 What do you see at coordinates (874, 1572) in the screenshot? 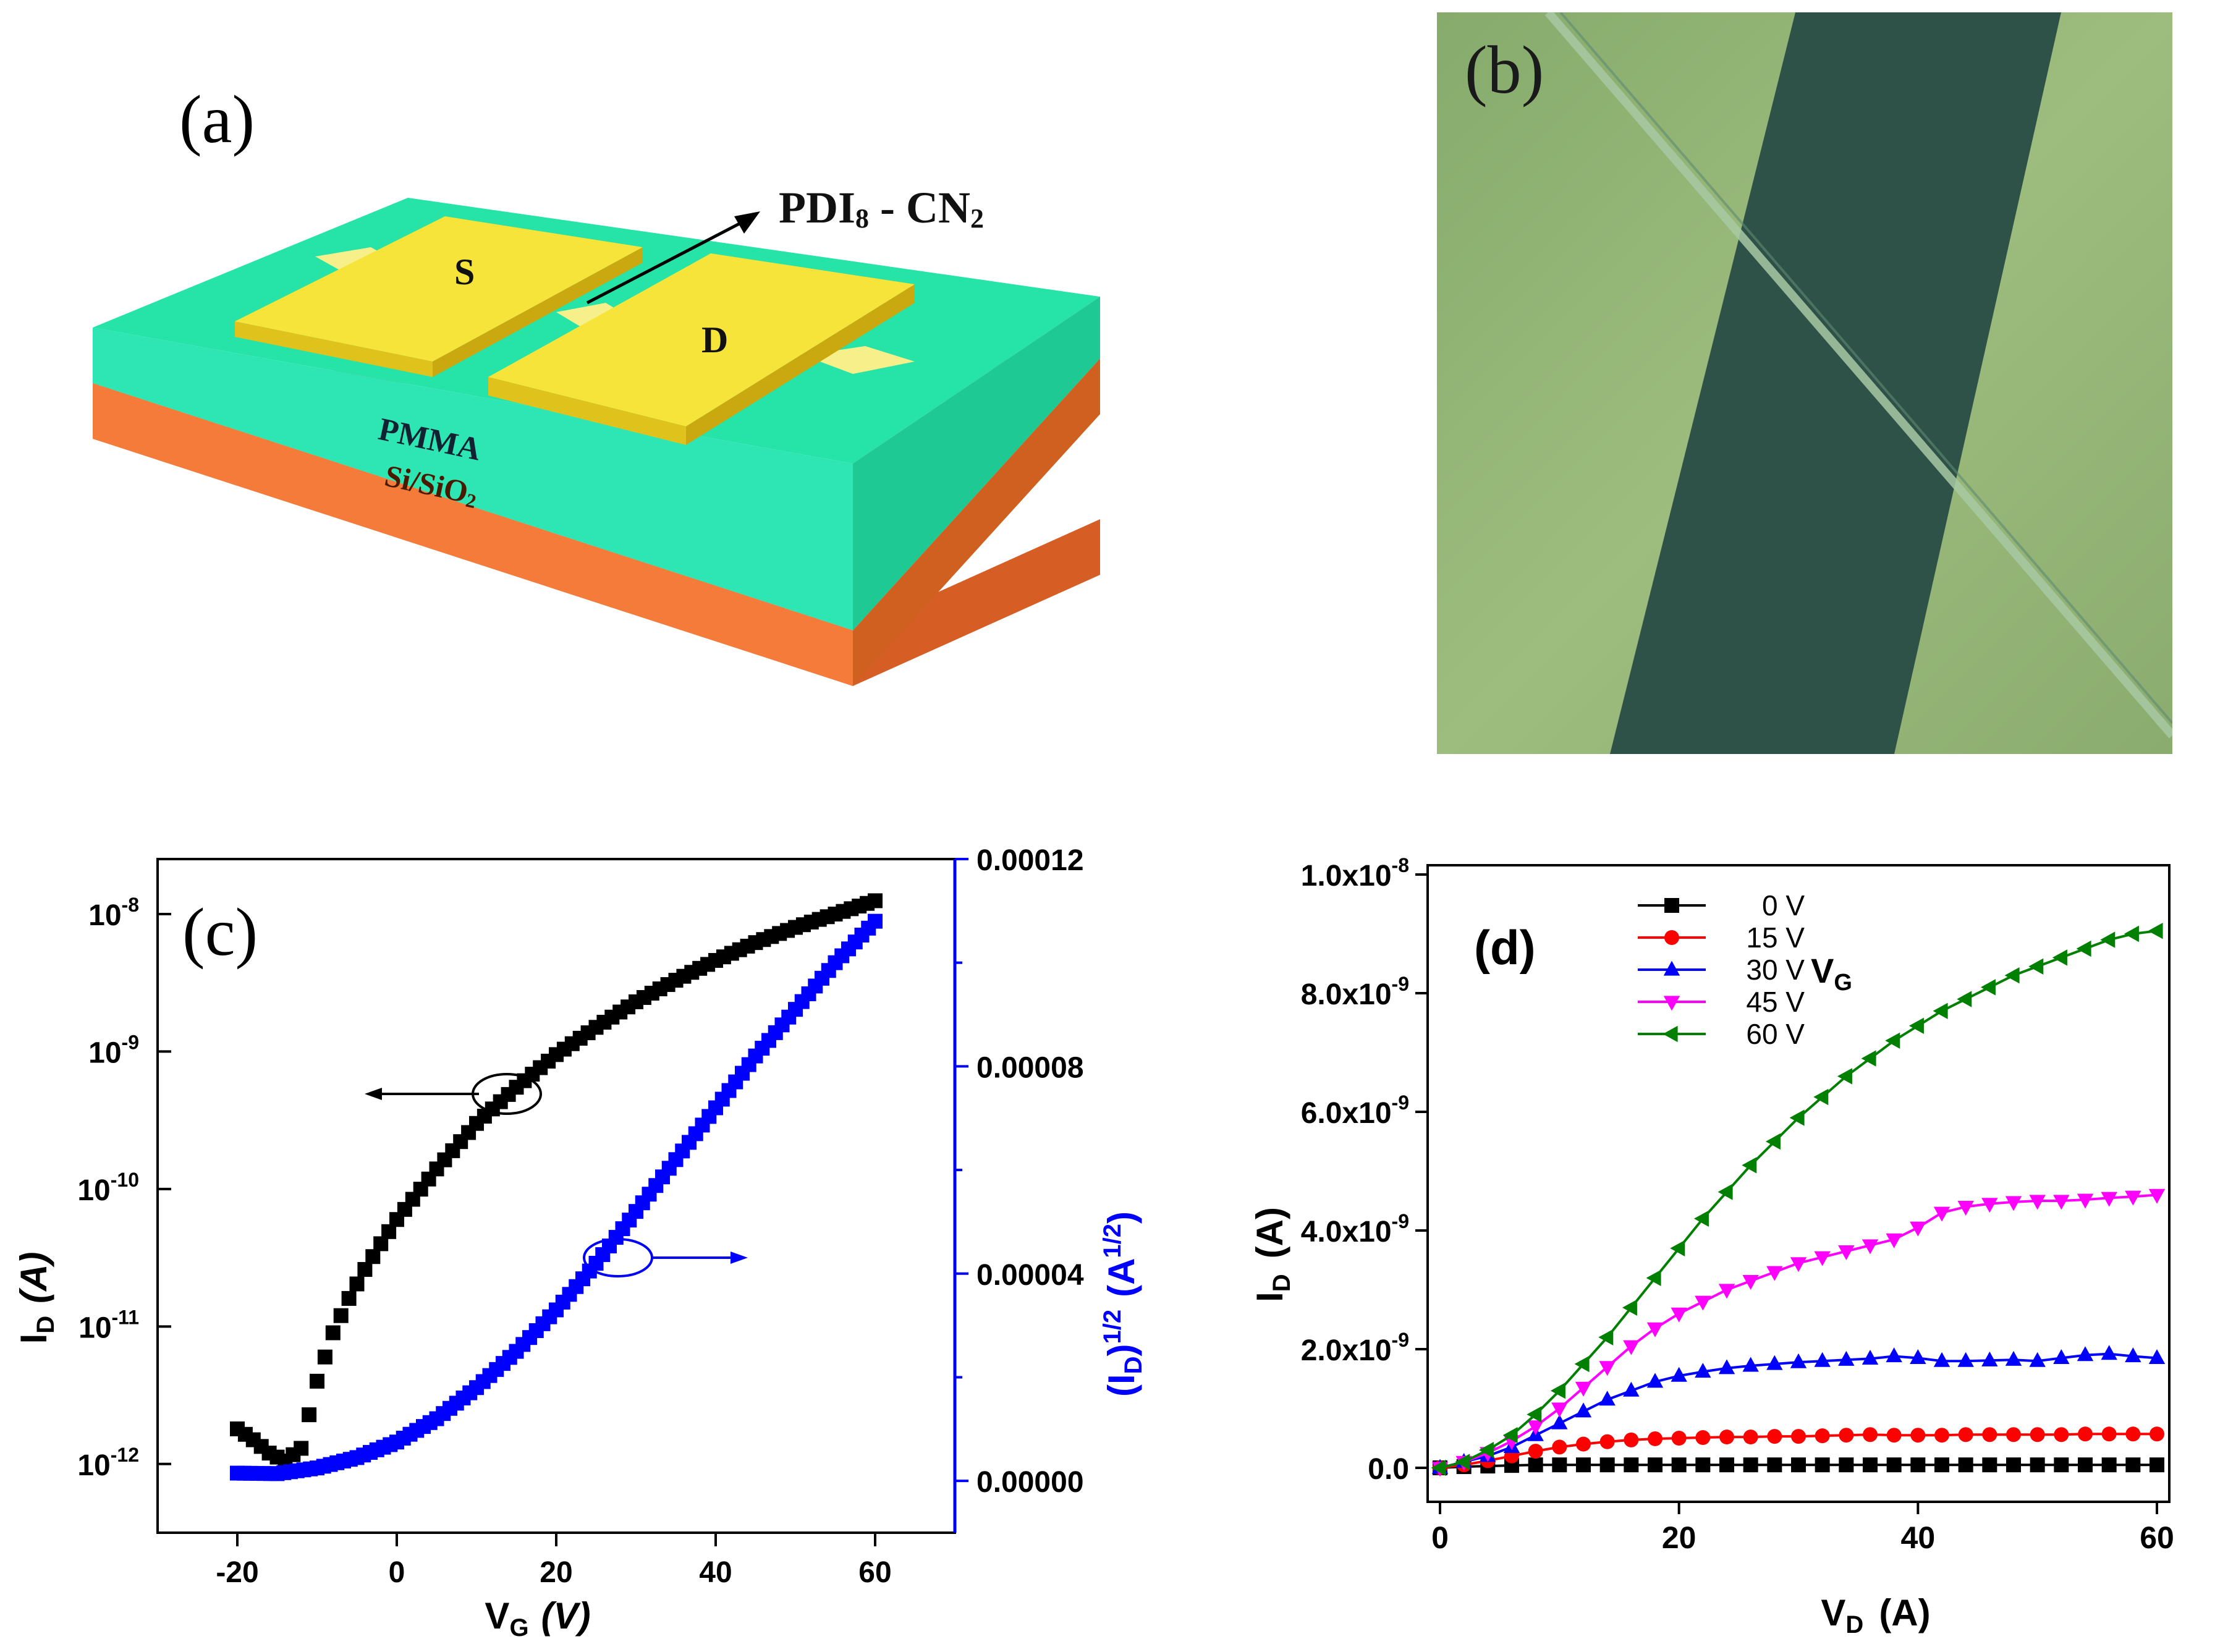
I see `c-xtick-label: 60` at bounding box center [874, 1572].